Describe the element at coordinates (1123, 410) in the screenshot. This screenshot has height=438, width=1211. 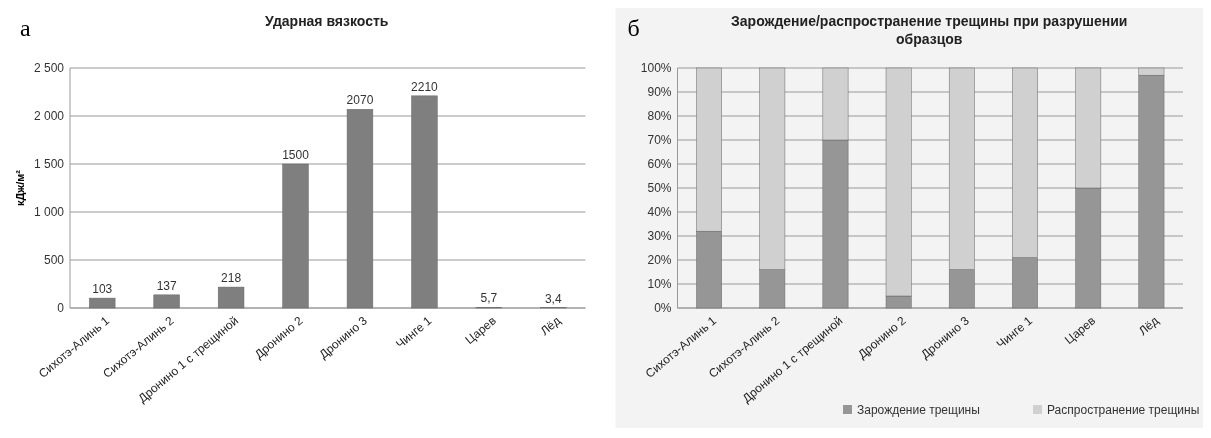
I see `legend-label: Распространение трещины` at that location.